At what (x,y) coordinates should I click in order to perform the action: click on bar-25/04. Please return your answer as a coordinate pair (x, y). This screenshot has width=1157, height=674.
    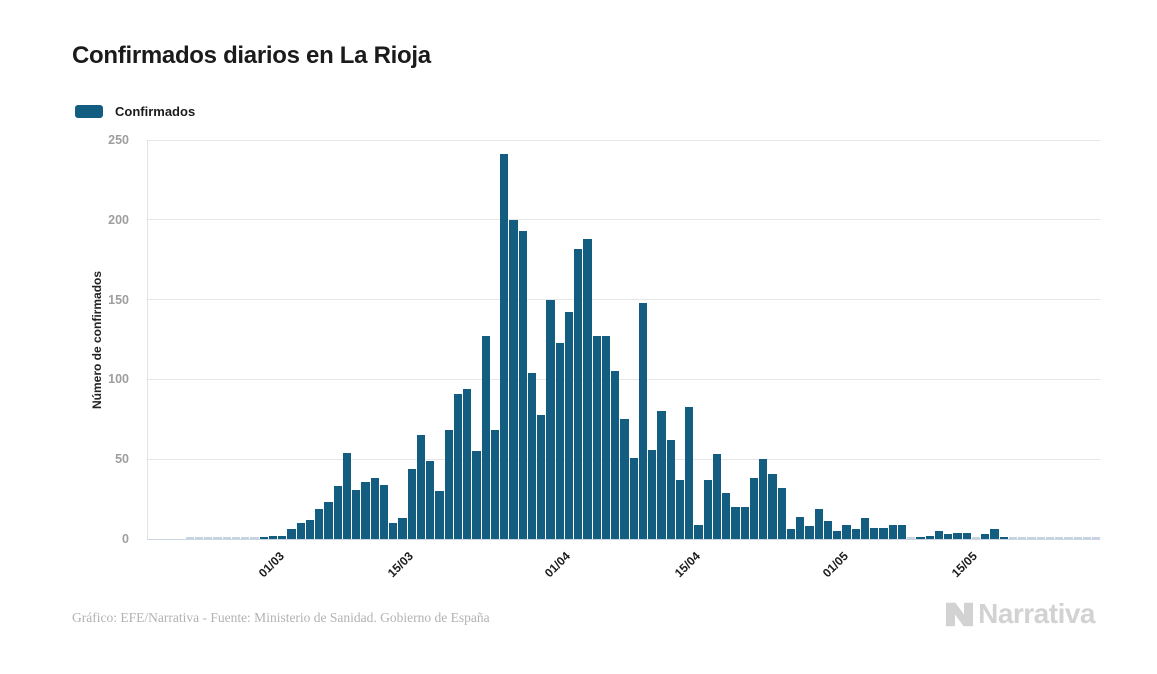
    Looking at the image, I should click on (781, 513).